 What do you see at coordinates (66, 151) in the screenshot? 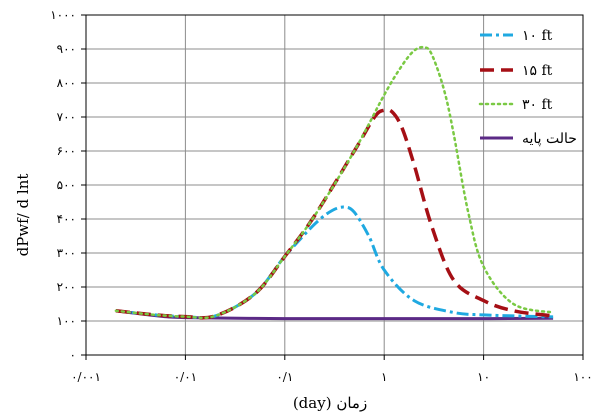
I see `y-tick-label: ۶۰۰` at bounding box center [66, 151].